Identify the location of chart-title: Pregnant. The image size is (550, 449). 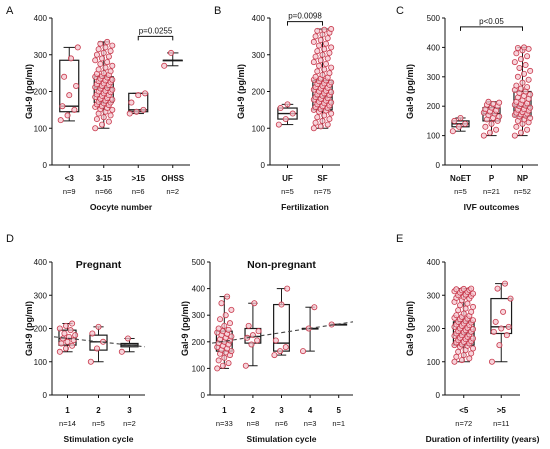
(99, 265).